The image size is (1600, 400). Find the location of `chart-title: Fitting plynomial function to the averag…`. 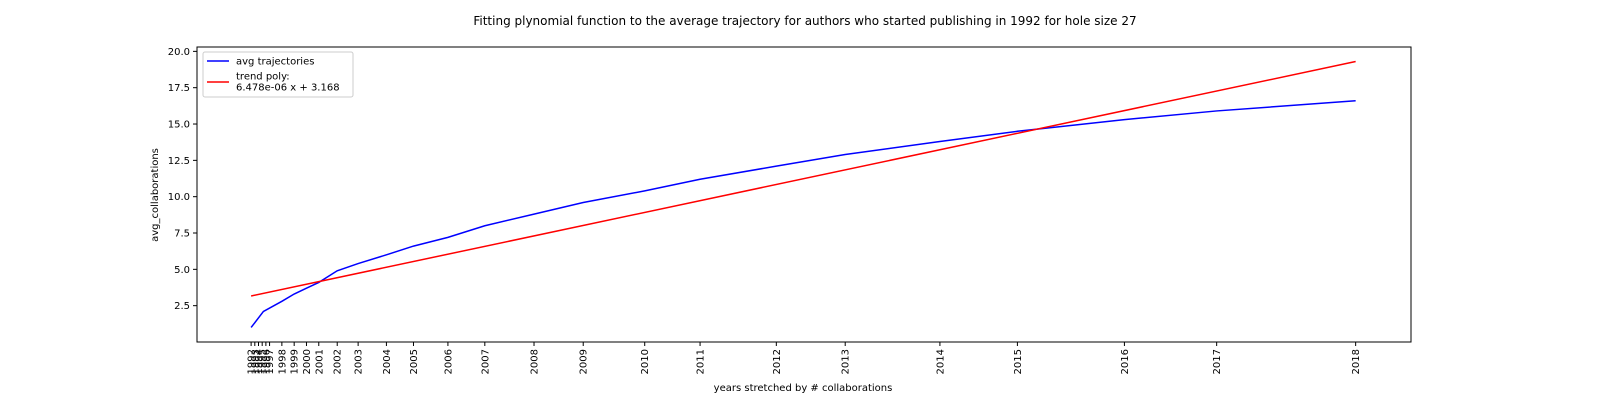

chart-title: Fitting plynomial function to the averag… is located at coordinates (804, 21).